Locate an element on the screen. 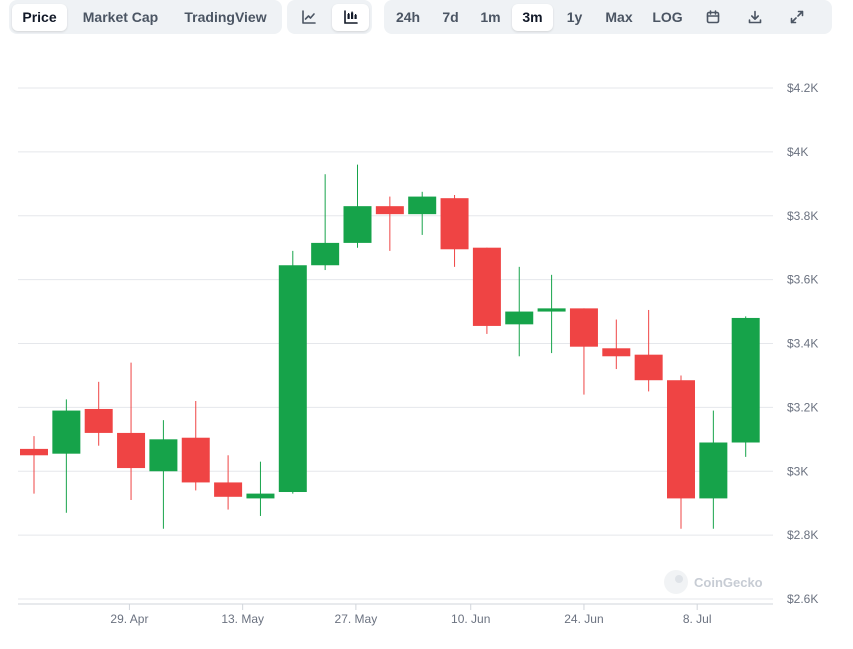 Image resolution: width=853 pixels, height=649 pixels. calendar-icon is located at coordinates (713, 17).